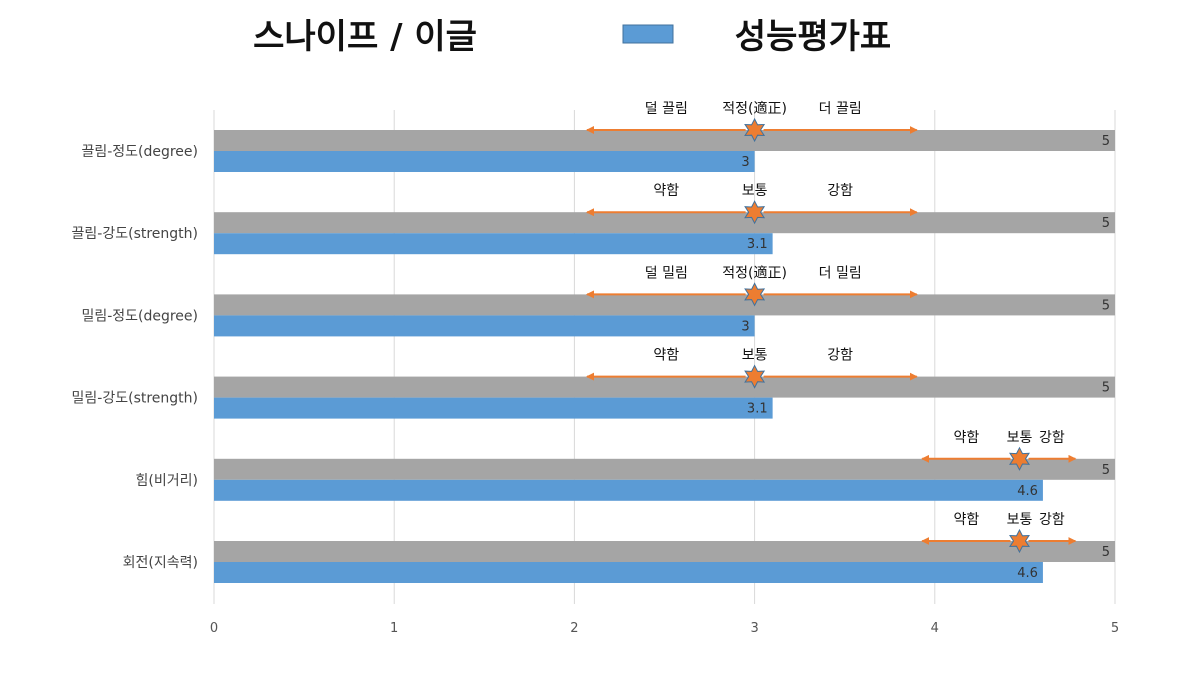 The image size is (1200, 675). What do you see at coordinates (167, 481) in the screenshot?
I see `category-label: 힘(비거리)` at bounding box center [167, 481].